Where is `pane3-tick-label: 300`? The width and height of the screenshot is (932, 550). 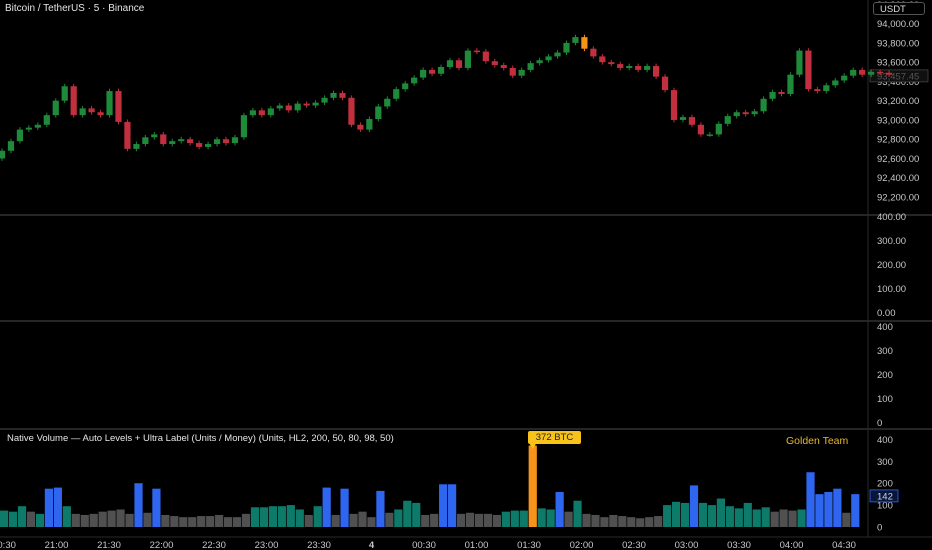 pane3-tick-label: 300 is located at coordinates (885, 351).